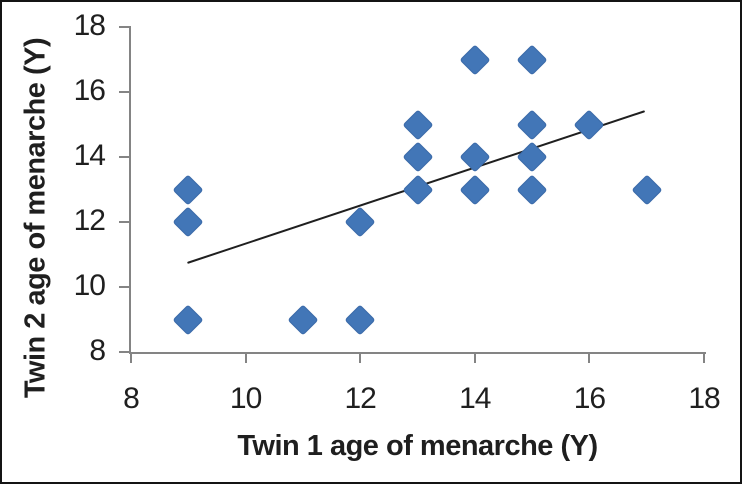 Image resolution: width=742 pixels, height=484 pixels. I want to click on y-tick-label: 12, so click(89, 220).